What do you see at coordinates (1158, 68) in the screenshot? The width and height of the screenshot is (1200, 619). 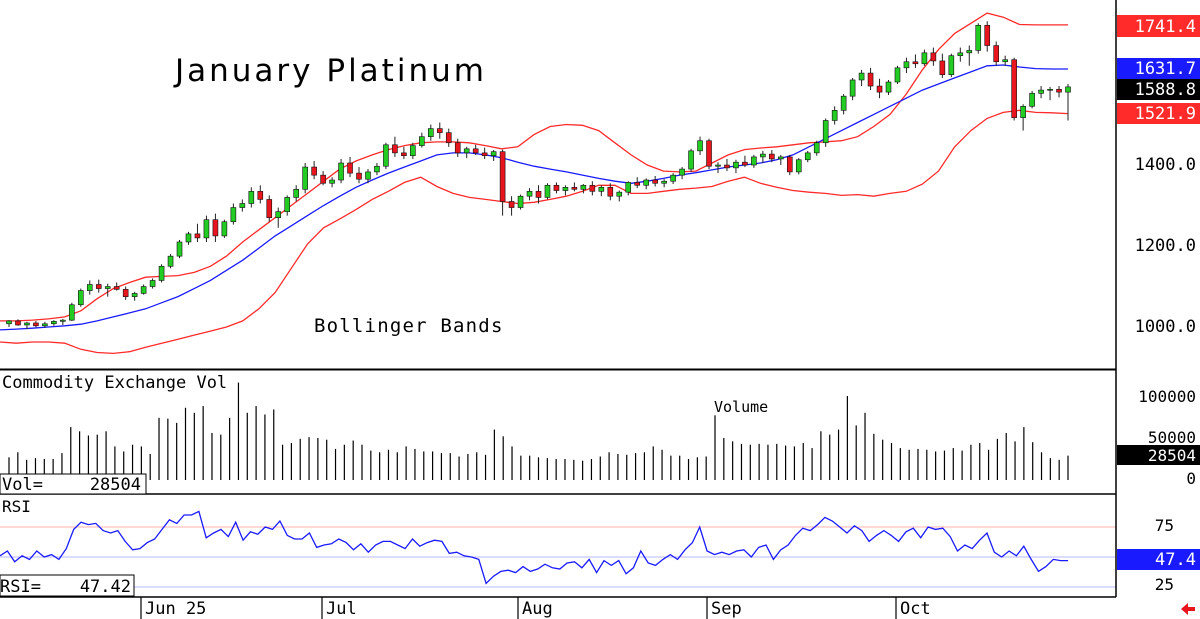 I see `price-tag-middle: 1631.7` at bounding box center [1158, 68].